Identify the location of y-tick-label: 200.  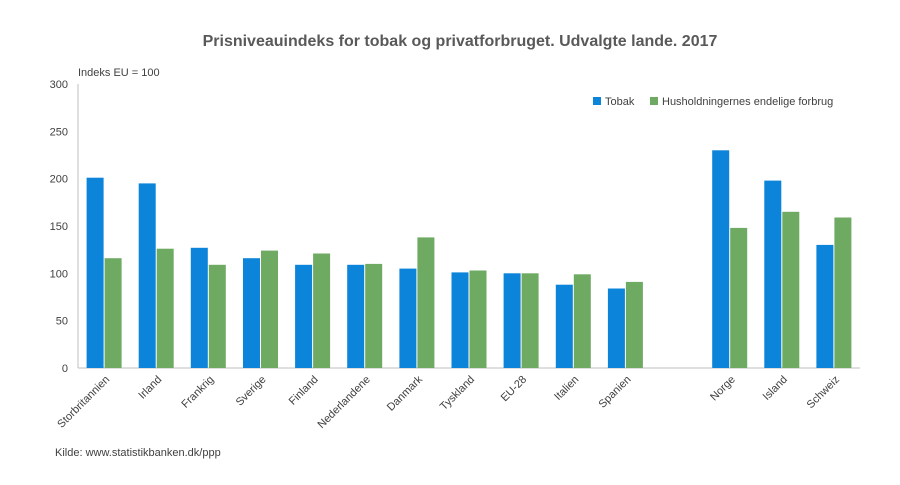
(59, 180).